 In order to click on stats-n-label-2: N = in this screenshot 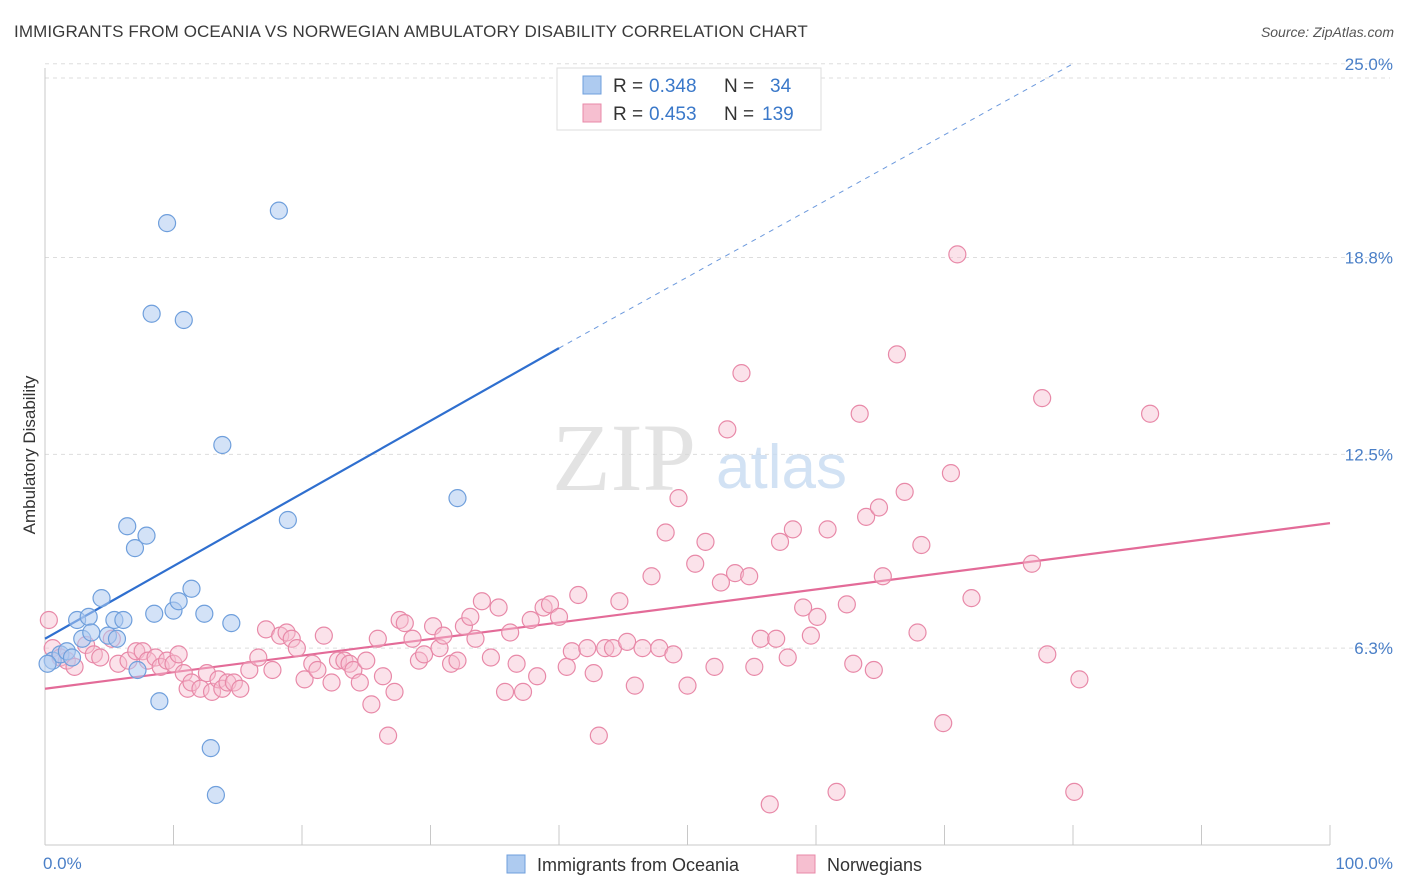, I will do `click(739, 114)`.